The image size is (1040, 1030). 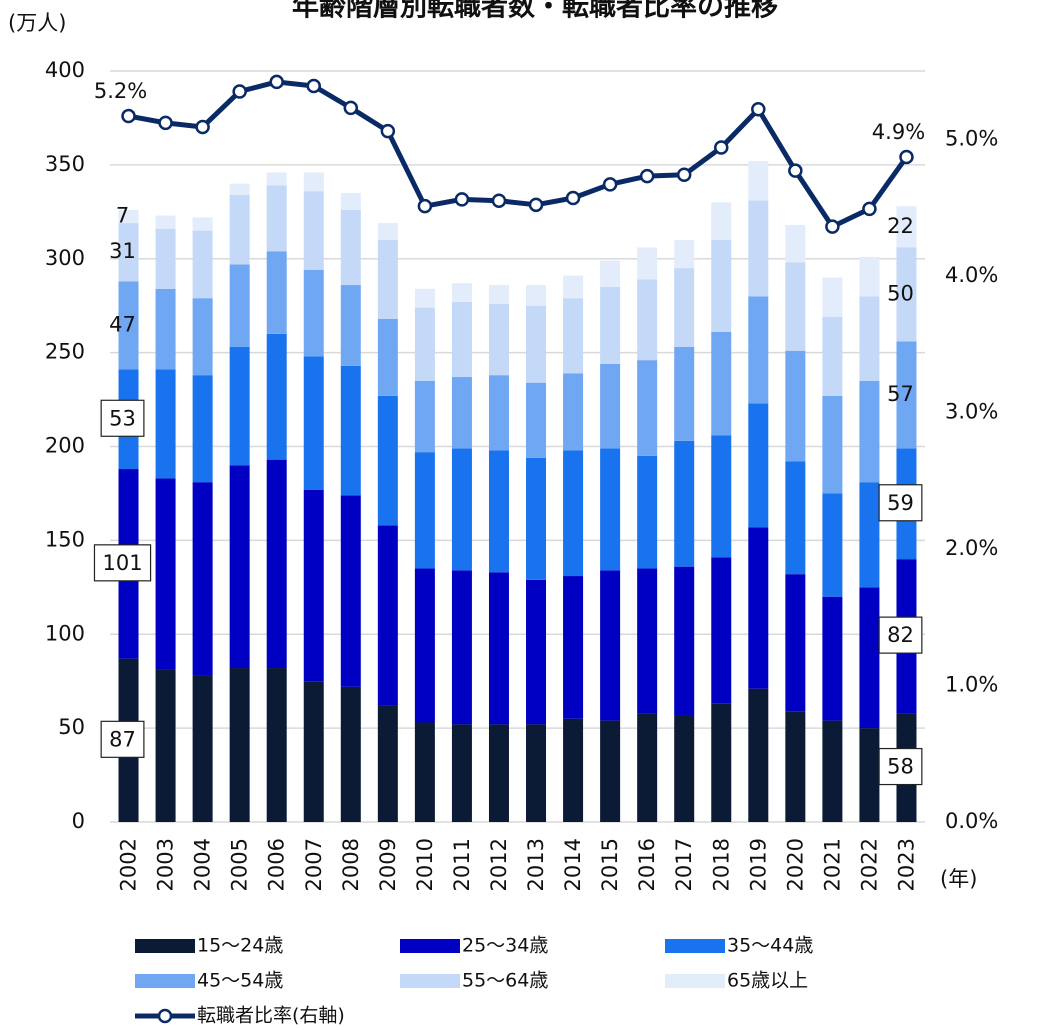 I want to click on data-label-text: 82, so click(x=900, y=635).